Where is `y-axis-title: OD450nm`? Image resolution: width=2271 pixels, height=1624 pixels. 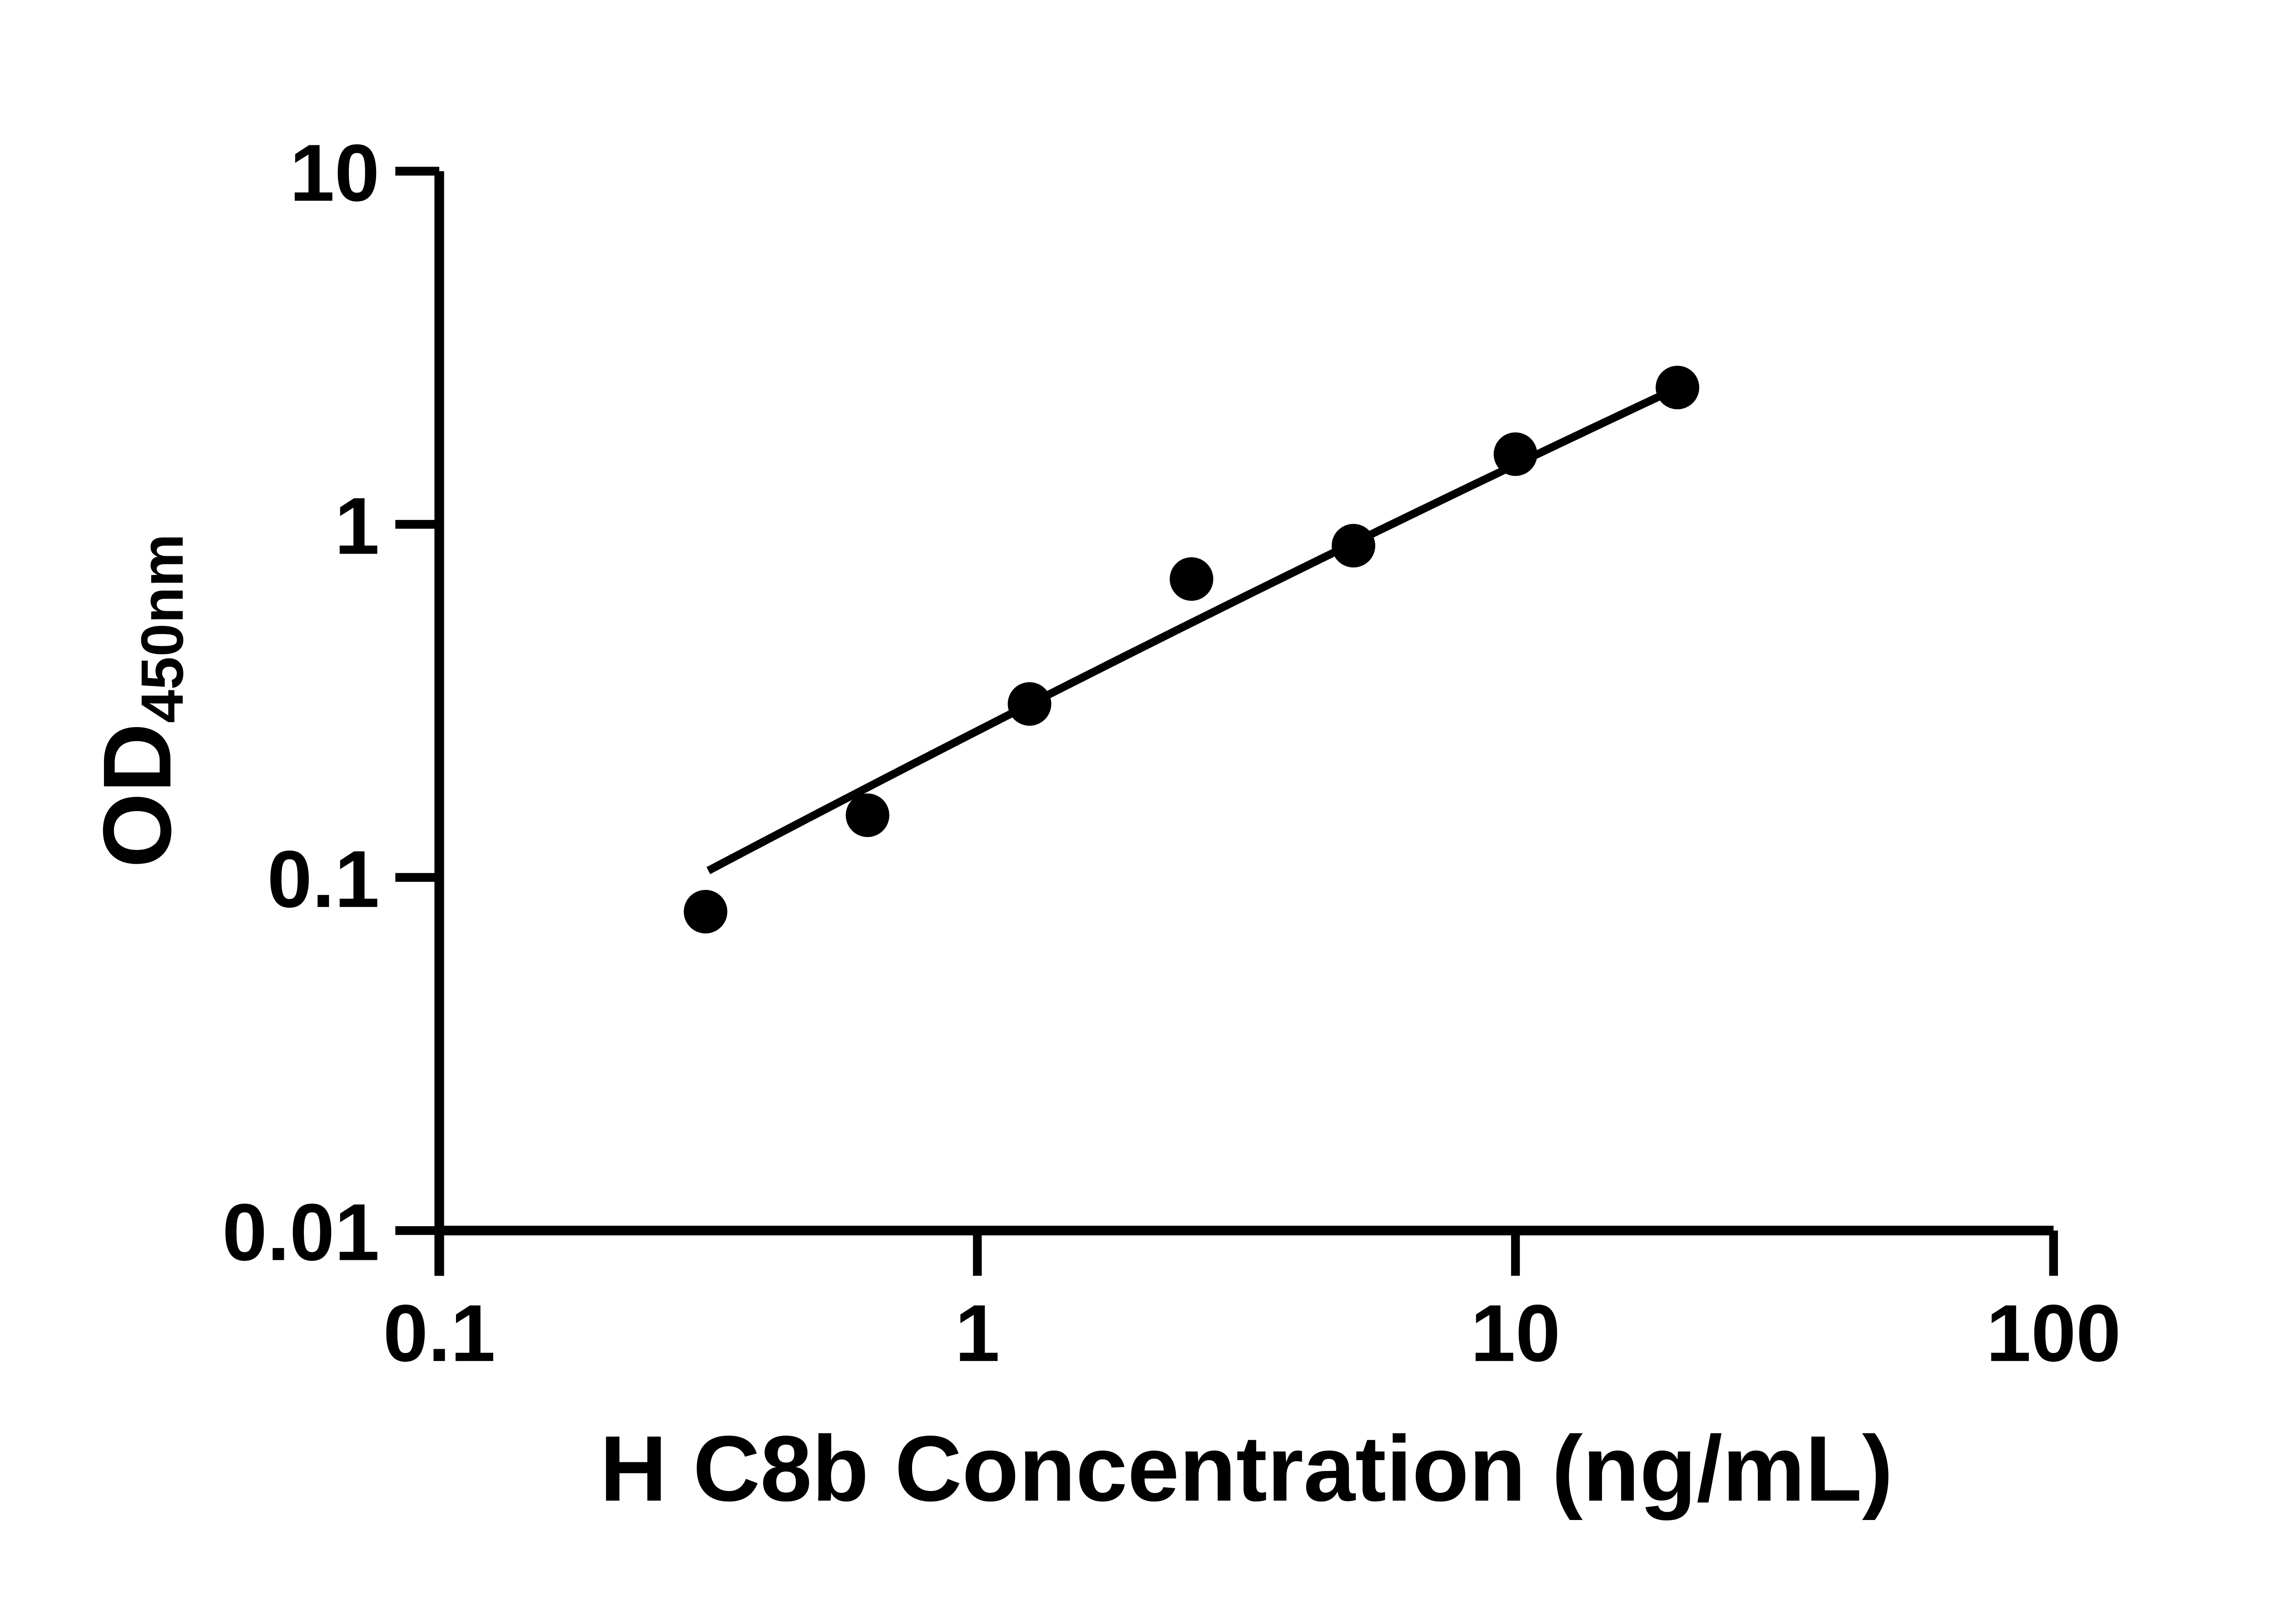 y-axis-title: OD450nm is located at coordinates (139, 701).